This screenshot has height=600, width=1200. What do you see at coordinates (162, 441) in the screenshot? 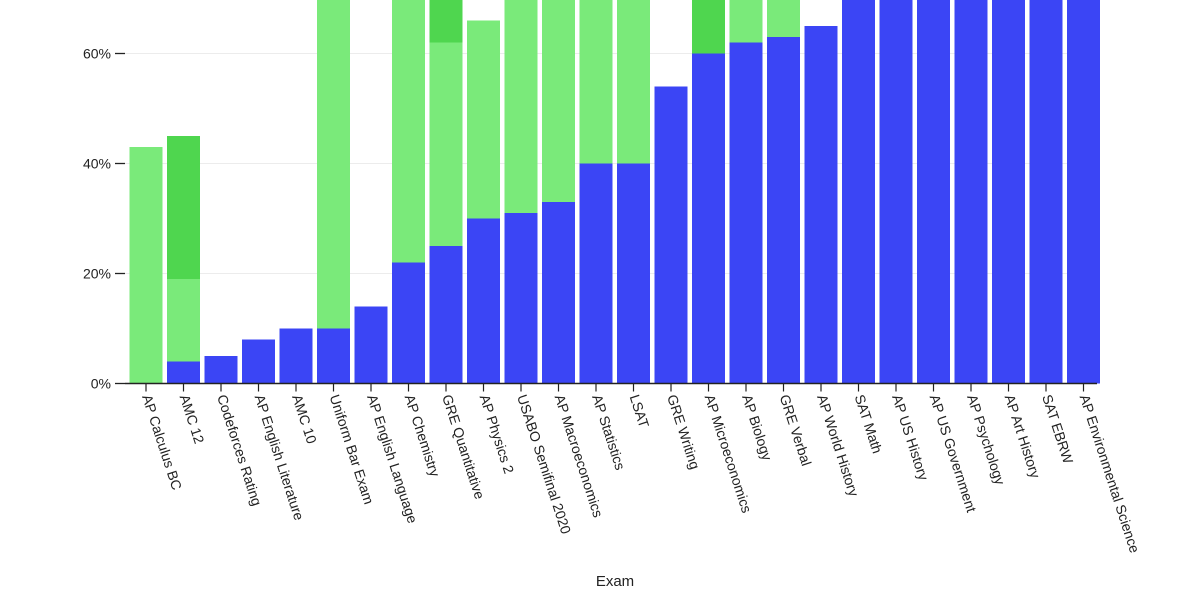
I see `x-tick-label: AP Calculus BC` at bounding box center [162, 441].